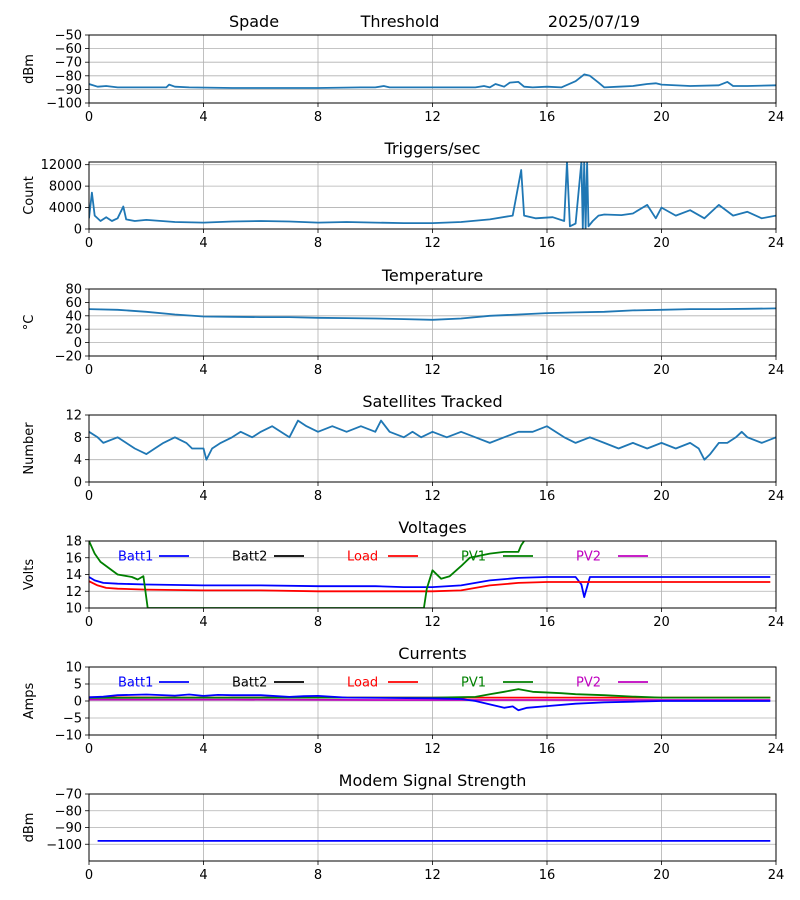  I want to click on y-tick-label: 16, so click(73, 558).